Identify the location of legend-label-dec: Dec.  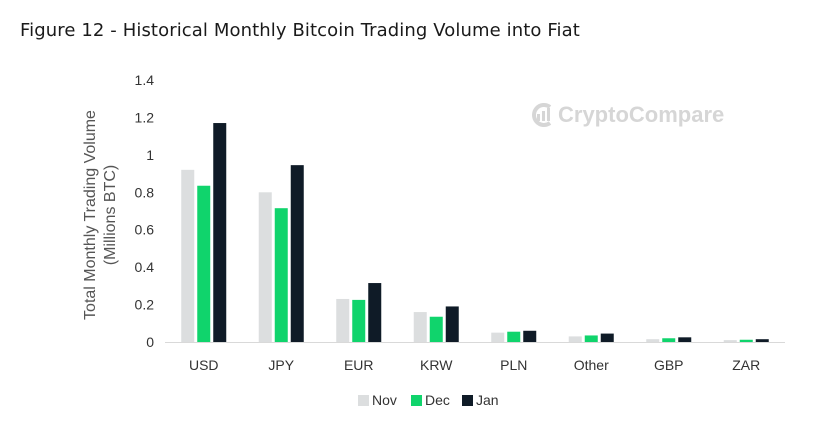
(437, 400).